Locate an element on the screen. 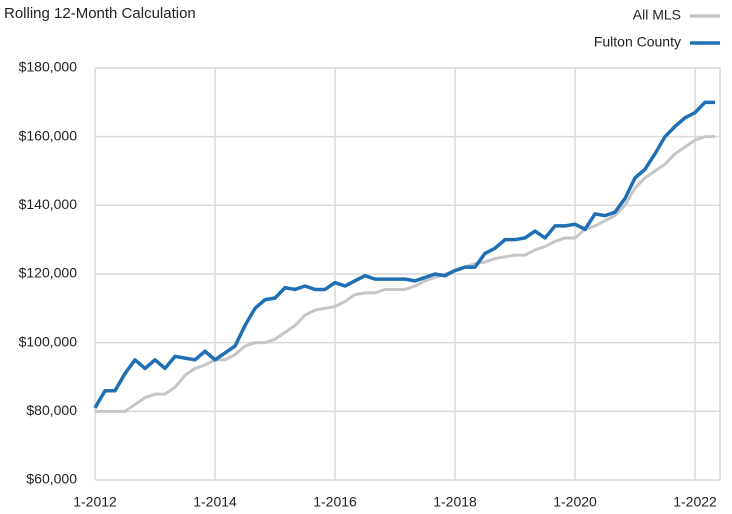  y-tick-label: $100,000 is located at coordinates (48, 341).